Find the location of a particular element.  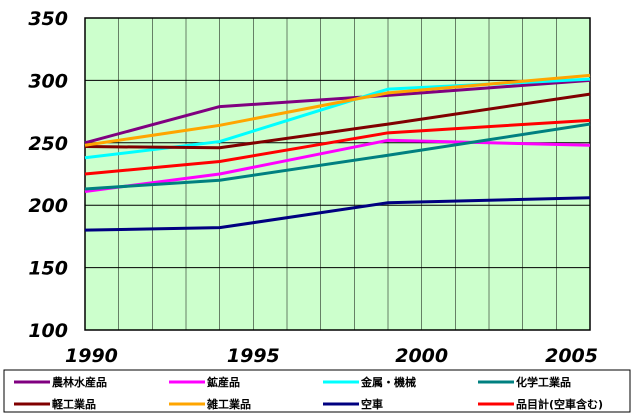

legend-box is located at coordinates (317, 391).